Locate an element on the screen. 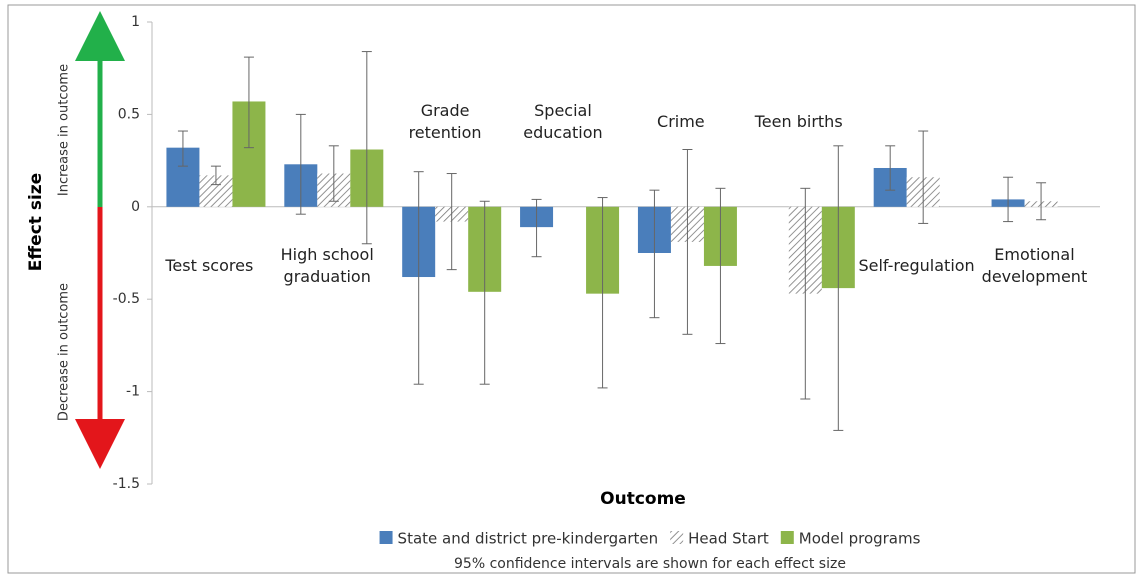  decrease-label: Decrease in outcome is located at coordinates (64, 352).